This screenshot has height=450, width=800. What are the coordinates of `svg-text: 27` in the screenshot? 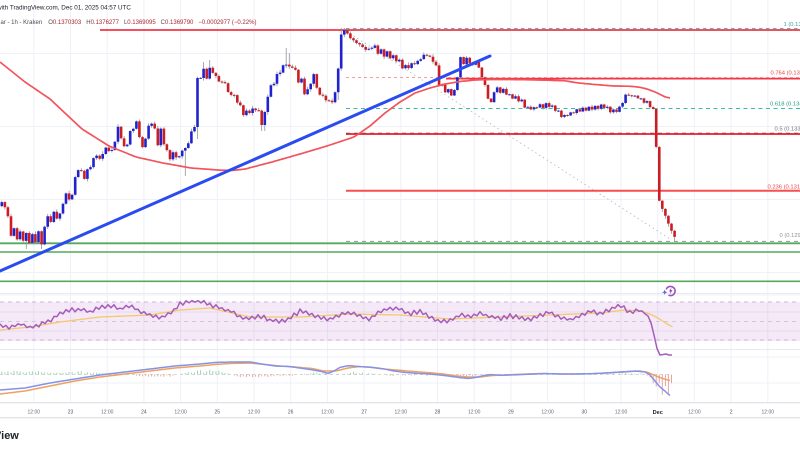 It's located at (364, 413).